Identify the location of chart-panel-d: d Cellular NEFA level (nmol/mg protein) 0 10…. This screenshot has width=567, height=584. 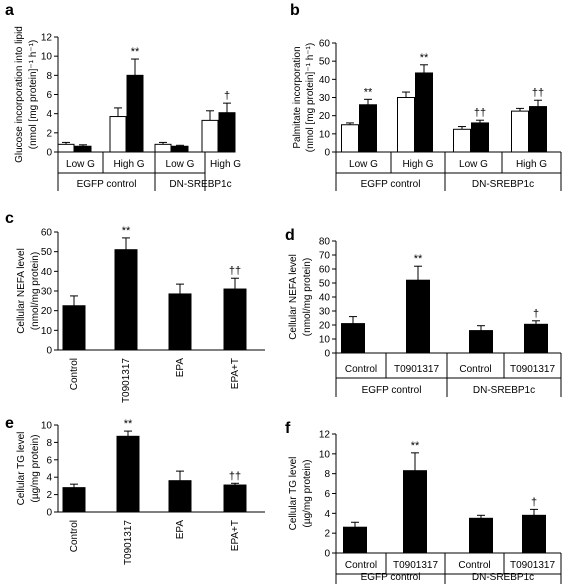
(423, 312).